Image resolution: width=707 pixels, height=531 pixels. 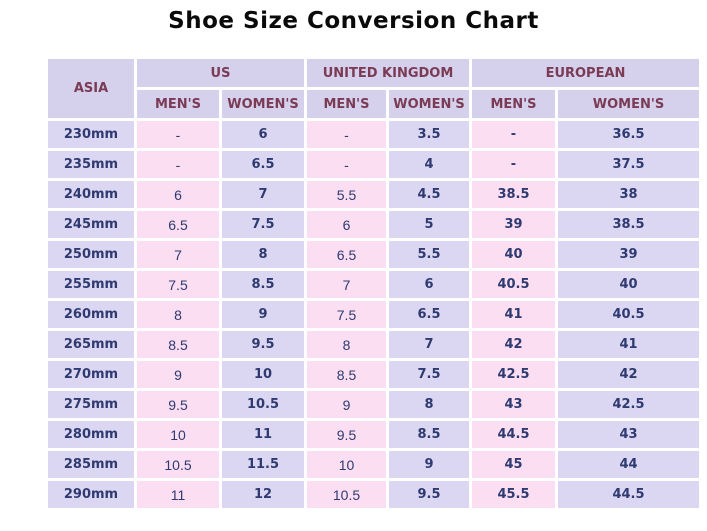 I want to click on header-asia: ASIA, so click(x=91, y=88).